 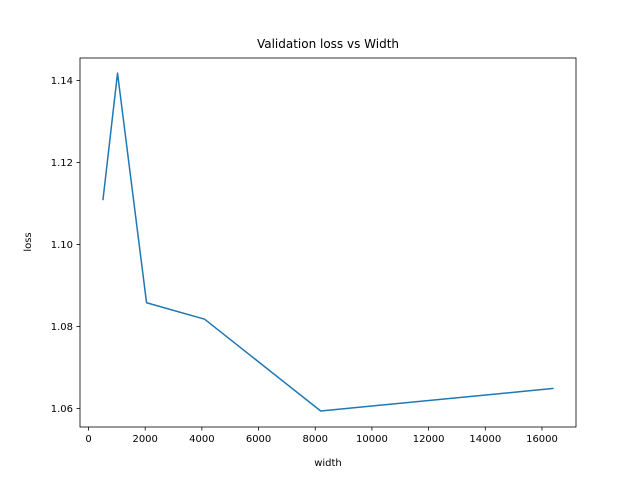 I want to click on x-tick-label: 12000, so click(x=429, y=439).